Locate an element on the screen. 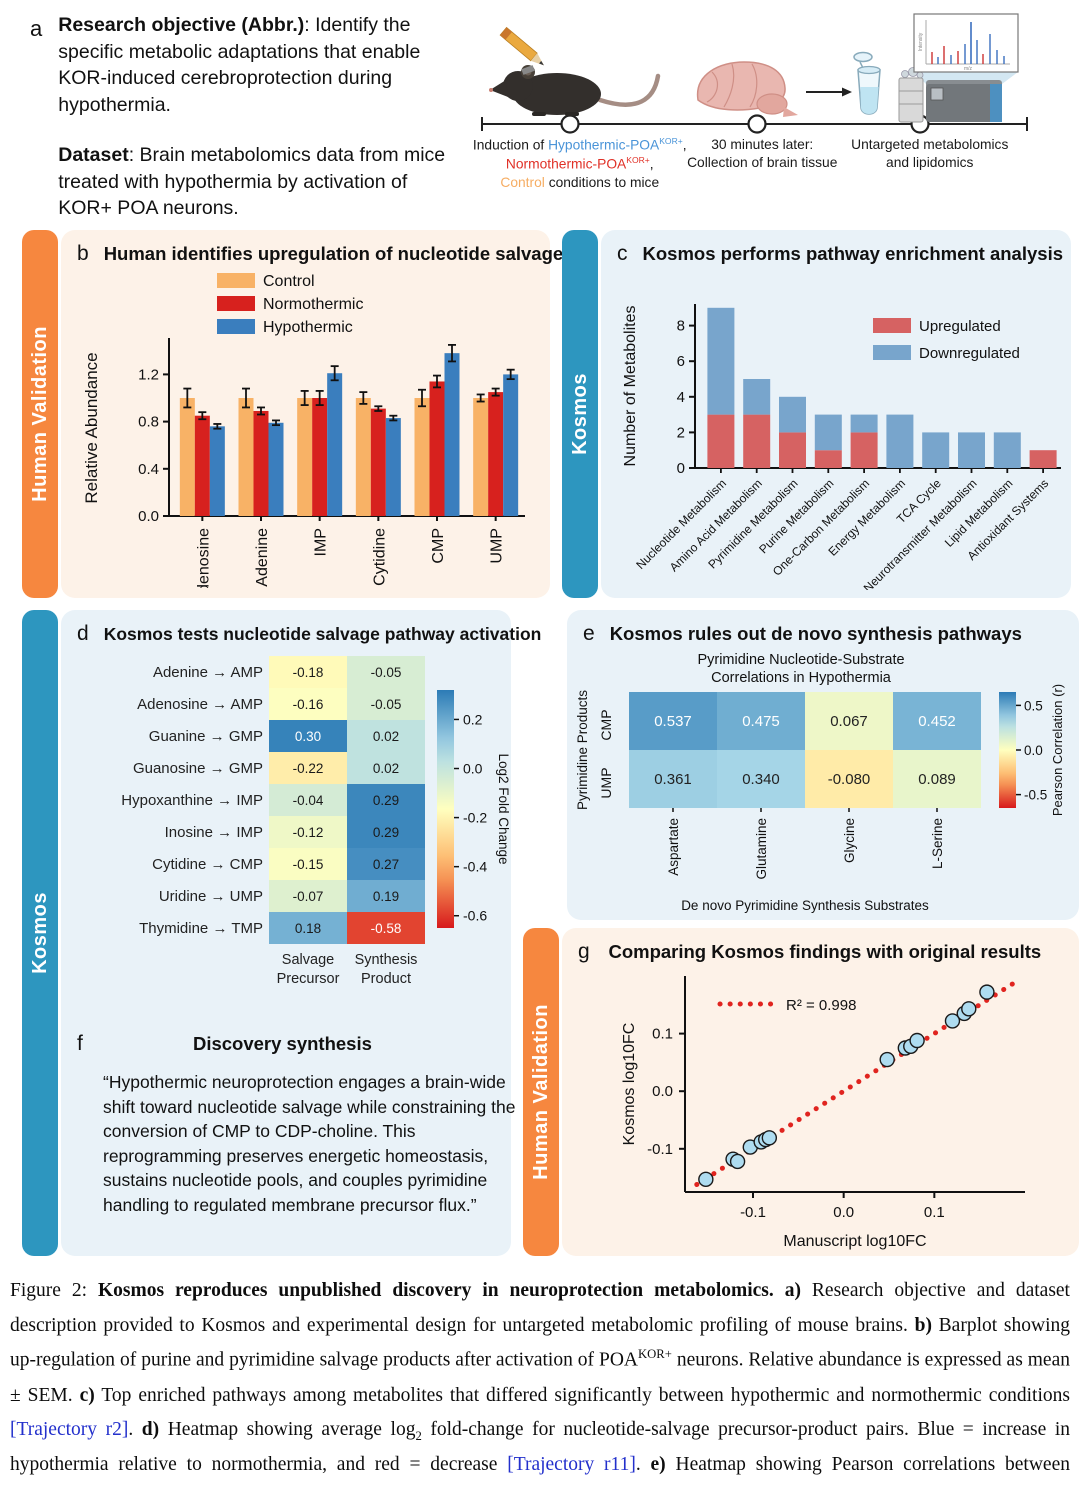  svg-text: 0.067 is located at coordinates (849, 721).